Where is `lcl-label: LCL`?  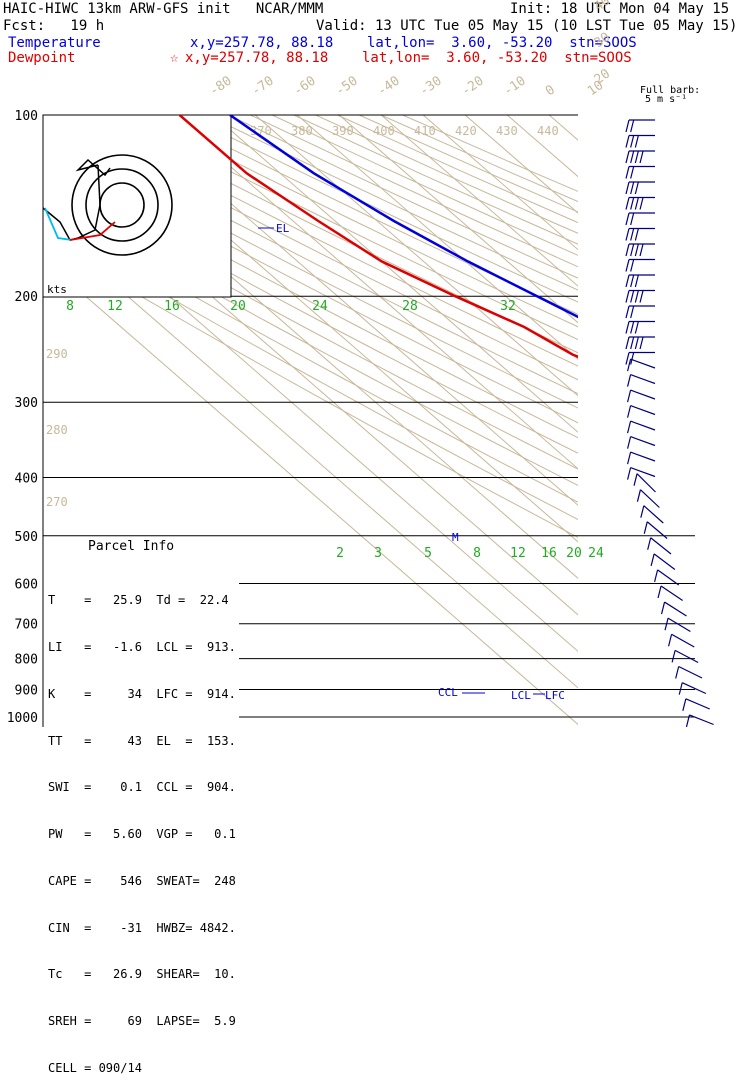
lcl-label: LCL is located at coordinates (521, 695).